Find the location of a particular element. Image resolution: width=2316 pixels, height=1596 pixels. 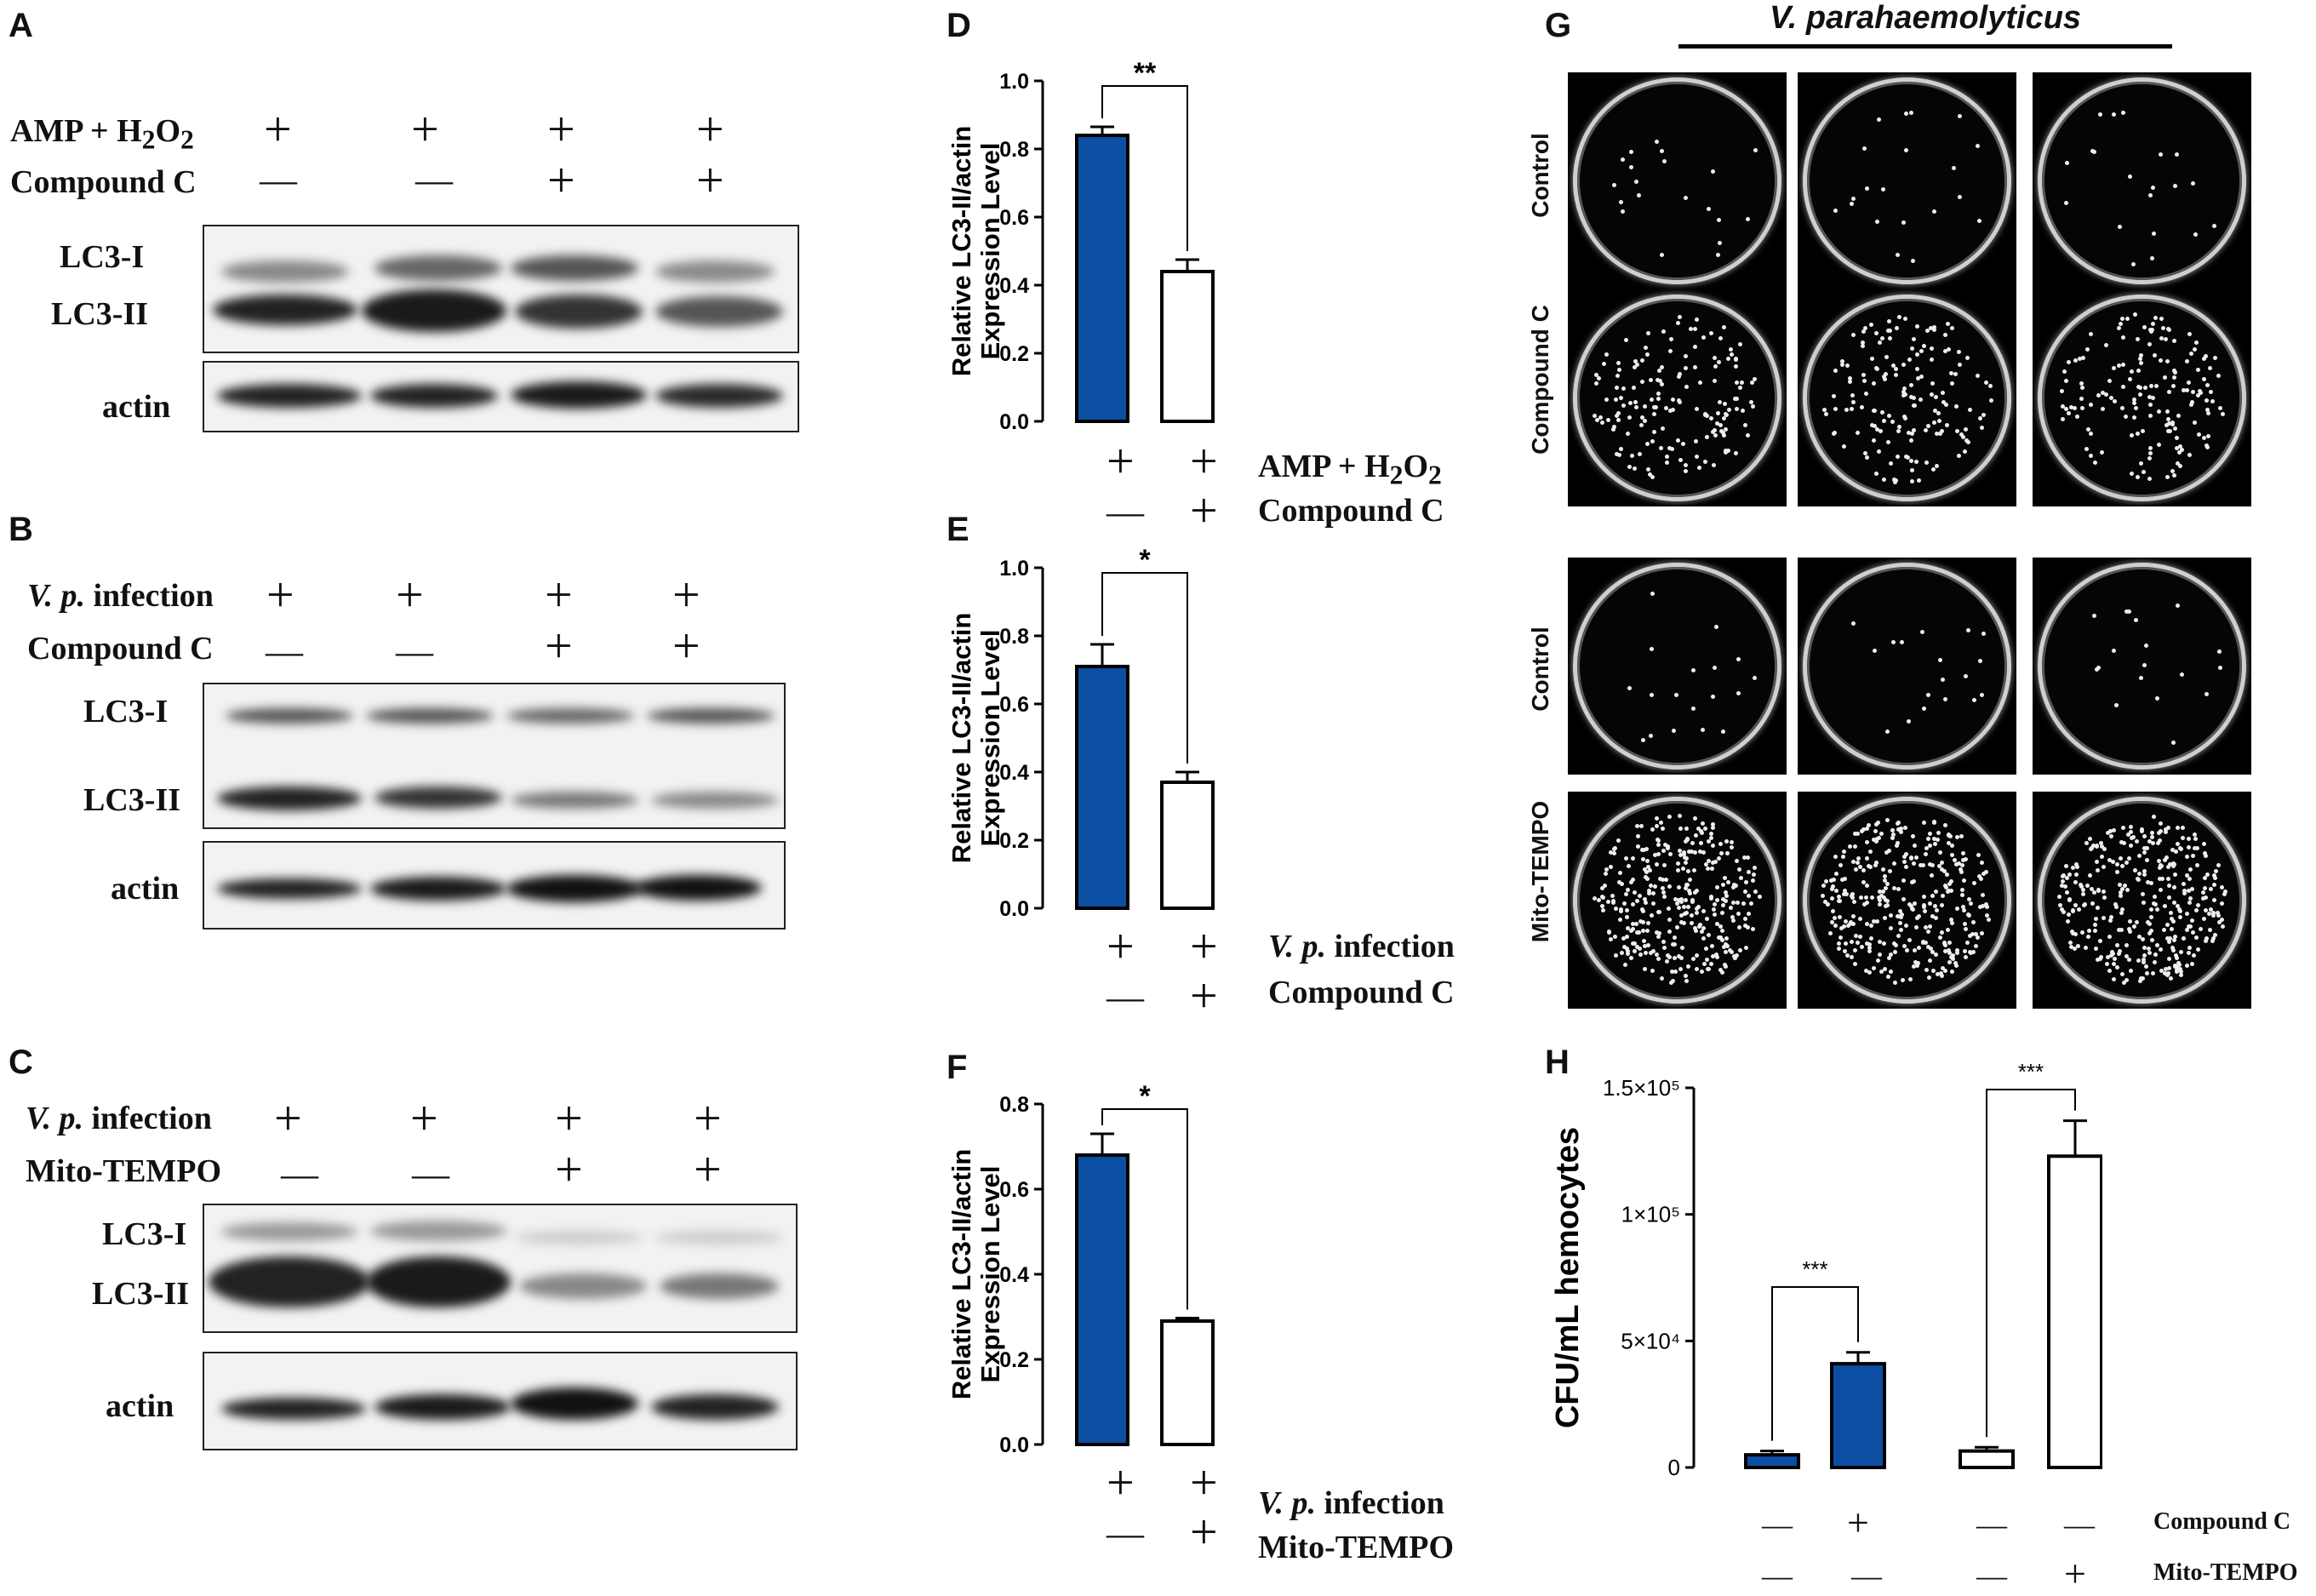

significance-label: *** is located at coordinates (1814, 1269).